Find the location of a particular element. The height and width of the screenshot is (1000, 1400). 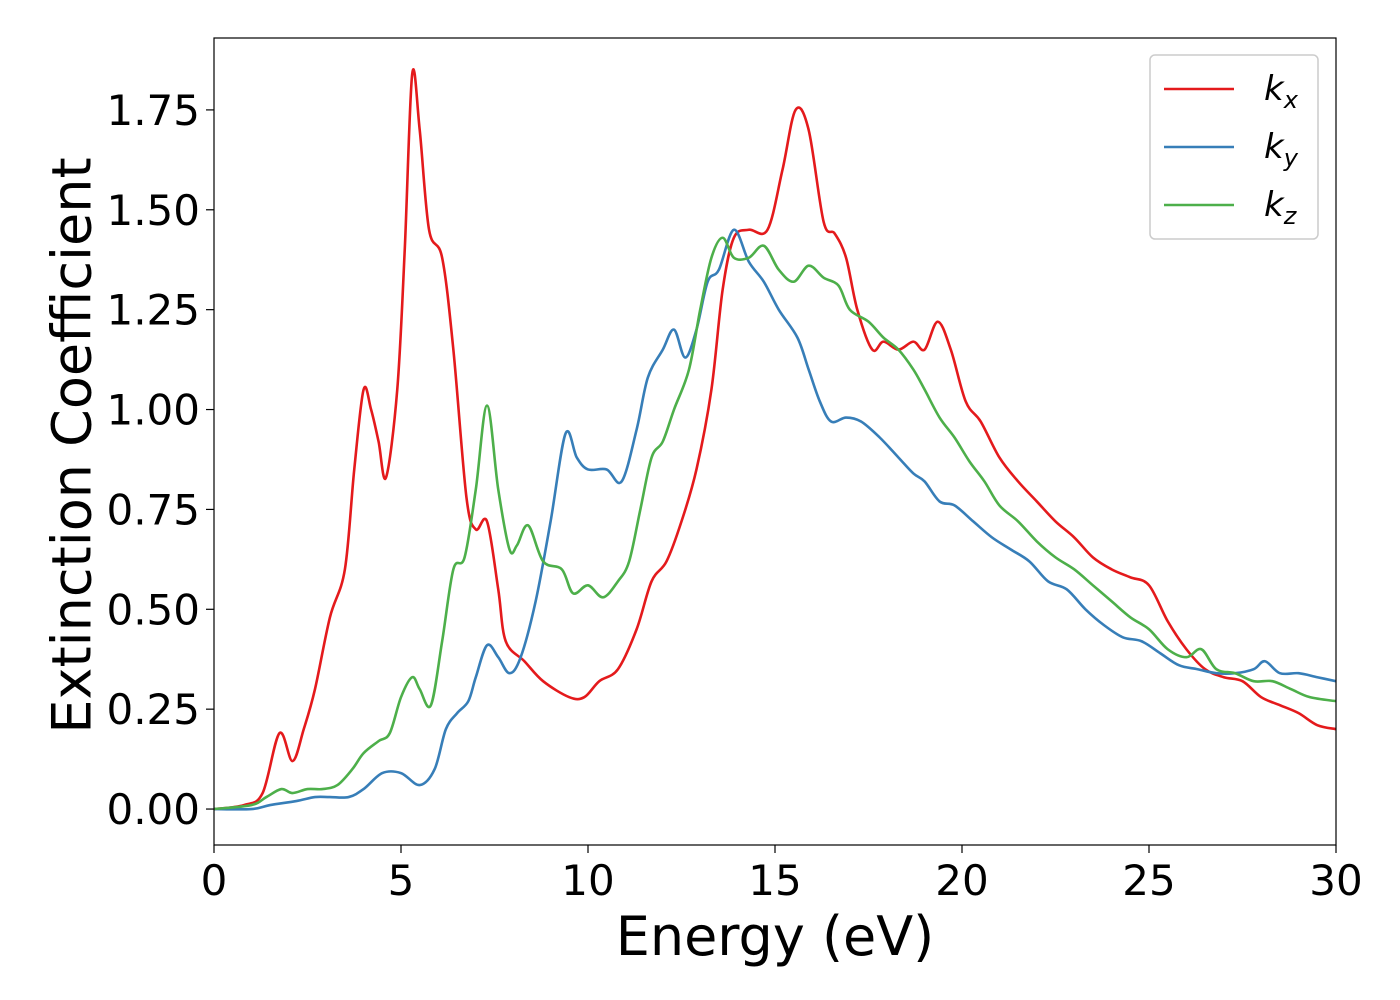

y-tick-label: 0.00 is located at coordinates (153, 809).